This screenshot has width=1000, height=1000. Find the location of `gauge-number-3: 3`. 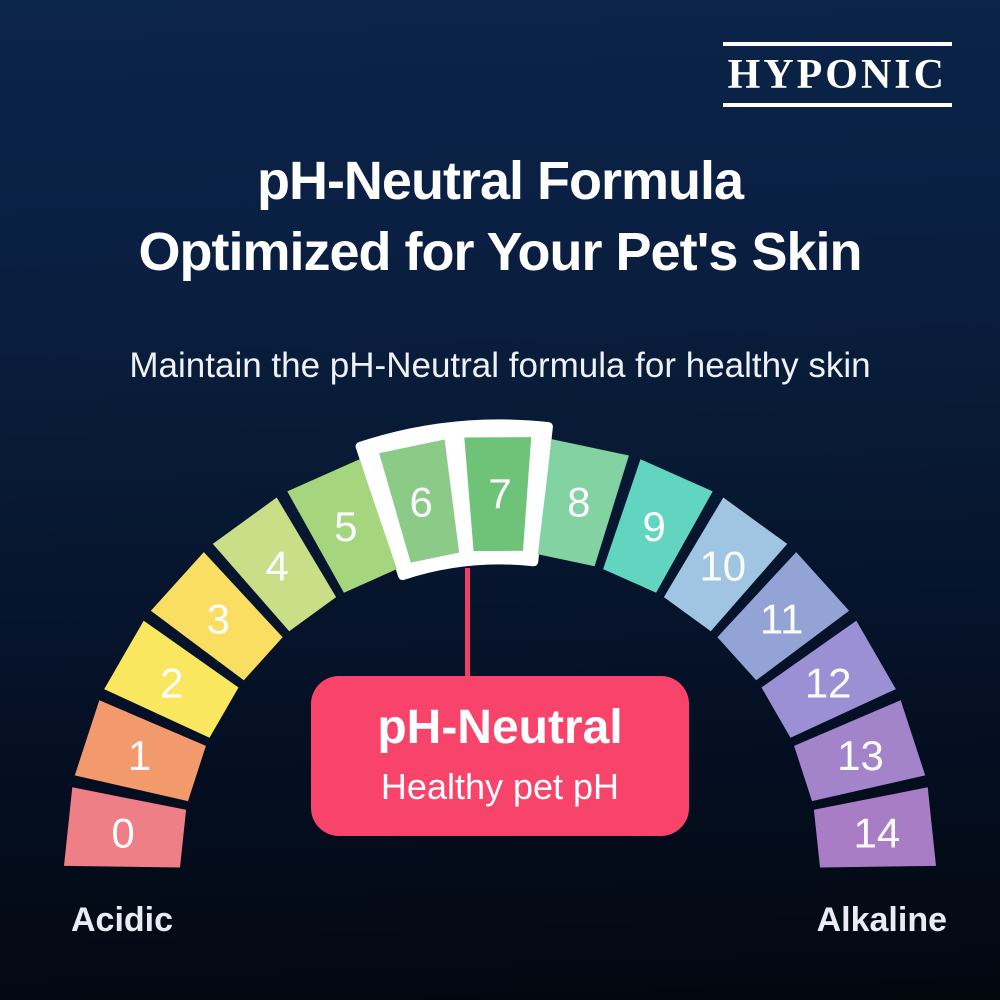

gauge-number-3: 3 is located at coordinates (218, 618).